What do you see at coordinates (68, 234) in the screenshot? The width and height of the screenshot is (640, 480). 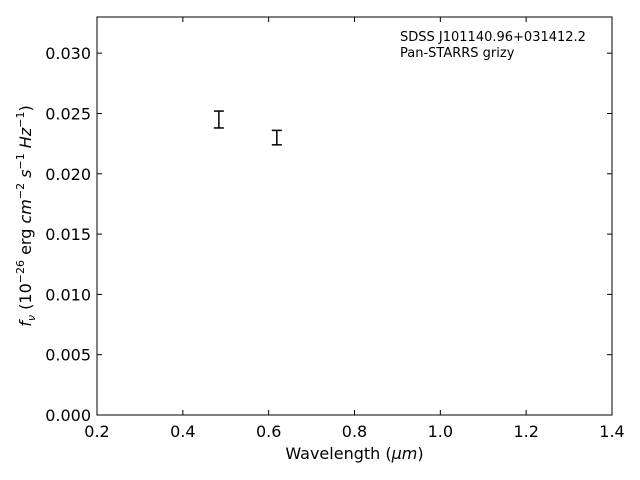 I see `y-tick-label: 0.015` at bounding box center [68, 234].